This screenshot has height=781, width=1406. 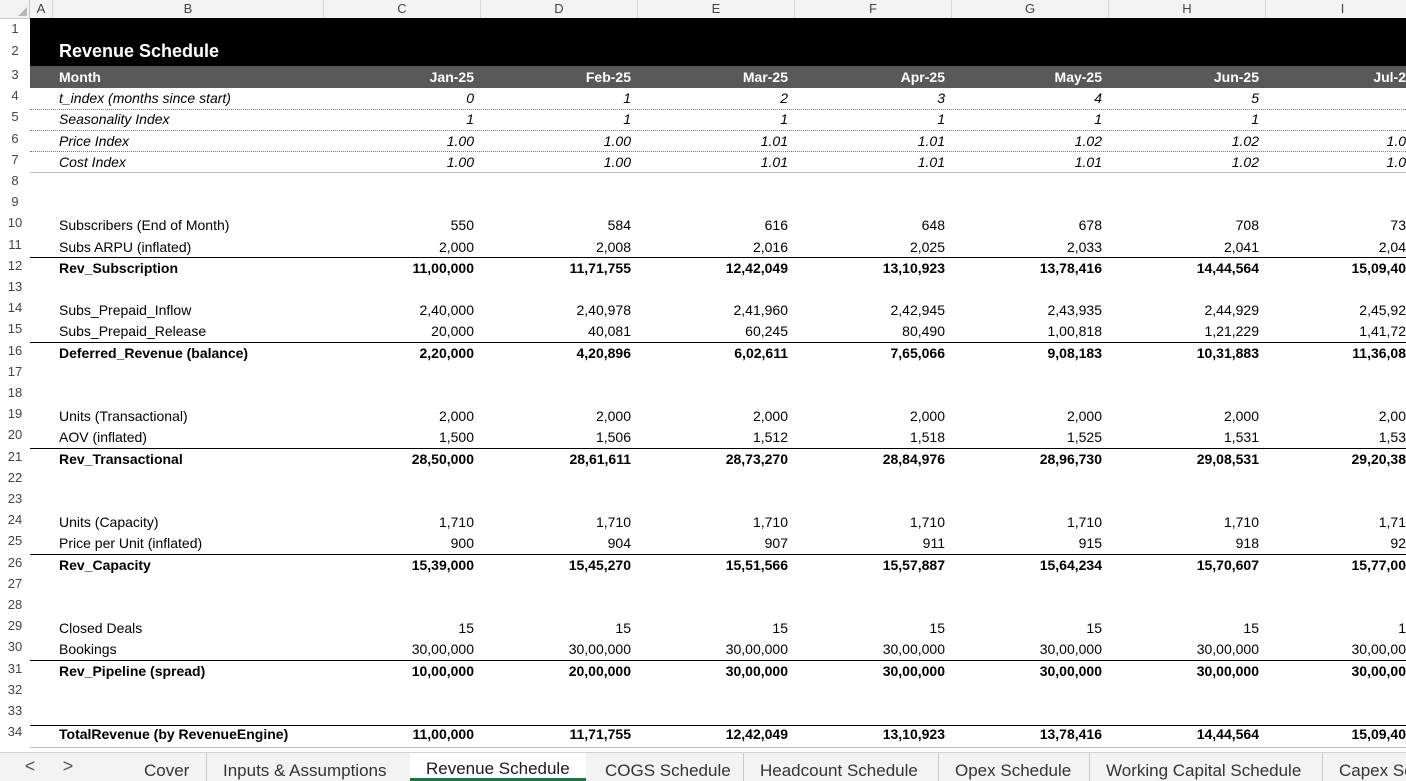 I want to click on row-number: 10, so click(x=15, y=222).